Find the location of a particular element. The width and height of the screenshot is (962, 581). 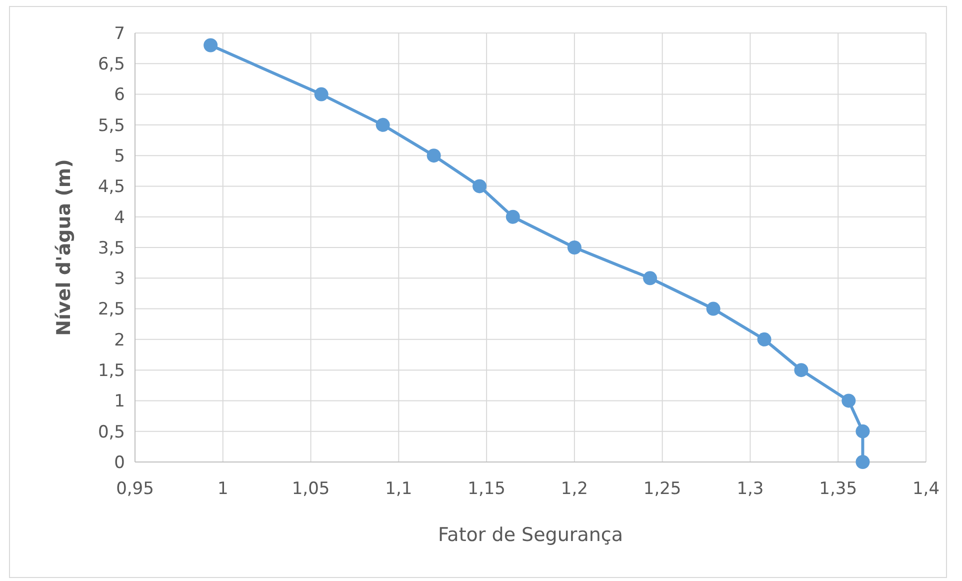

x-tick-label: 1,05 is located at coordinates (311, 489).